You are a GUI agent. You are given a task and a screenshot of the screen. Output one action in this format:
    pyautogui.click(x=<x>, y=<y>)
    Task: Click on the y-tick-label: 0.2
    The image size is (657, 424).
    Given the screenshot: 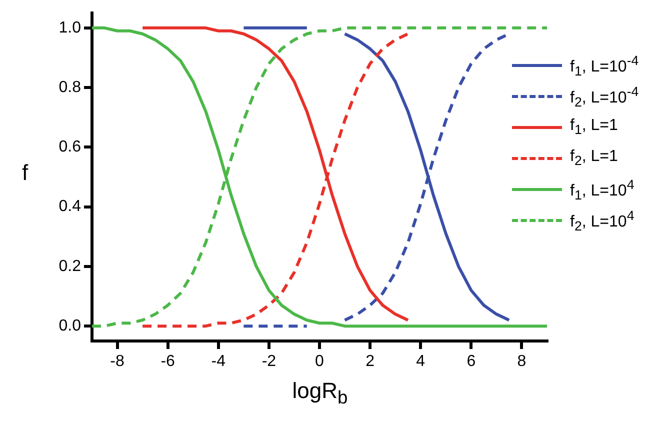 What is the action you would take?
    pyautogui.click(x=70, y=266)
    